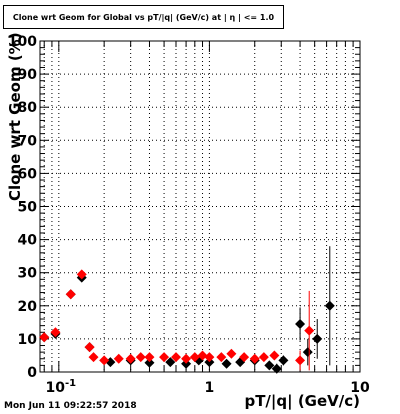 Image resolution: width=400 pixels, height=414 pixels. I want to click on y-tick-label: 20, so click(28, 307).